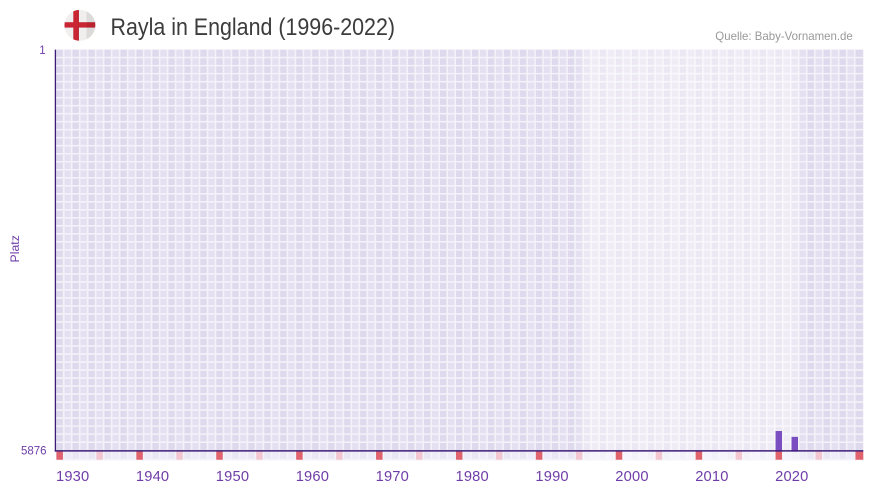  I want to click on svg-text: Rayla in England (1996-2022), so click(253, 27).